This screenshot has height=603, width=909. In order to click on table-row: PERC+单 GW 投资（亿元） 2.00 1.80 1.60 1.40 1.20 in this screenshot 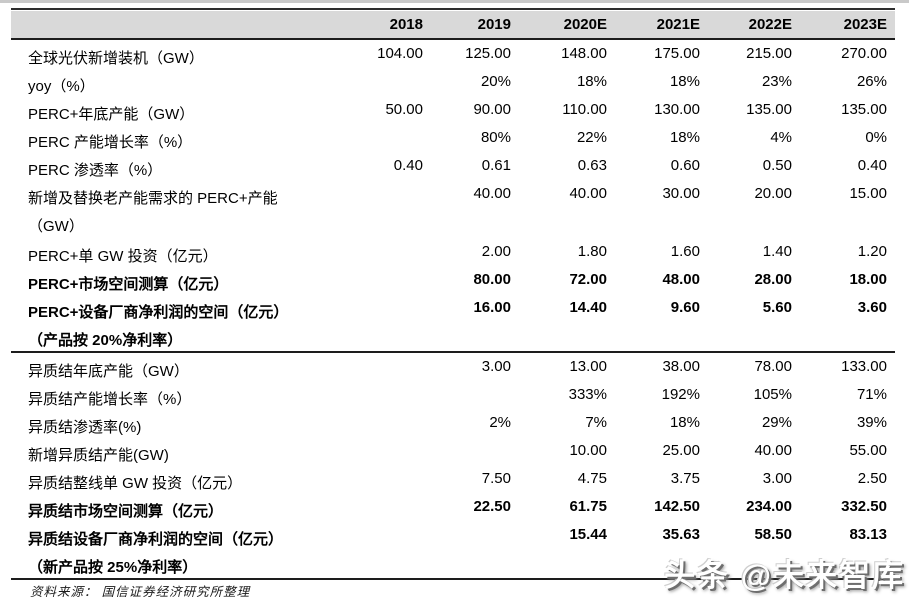, I will do `click(453, 252)`.